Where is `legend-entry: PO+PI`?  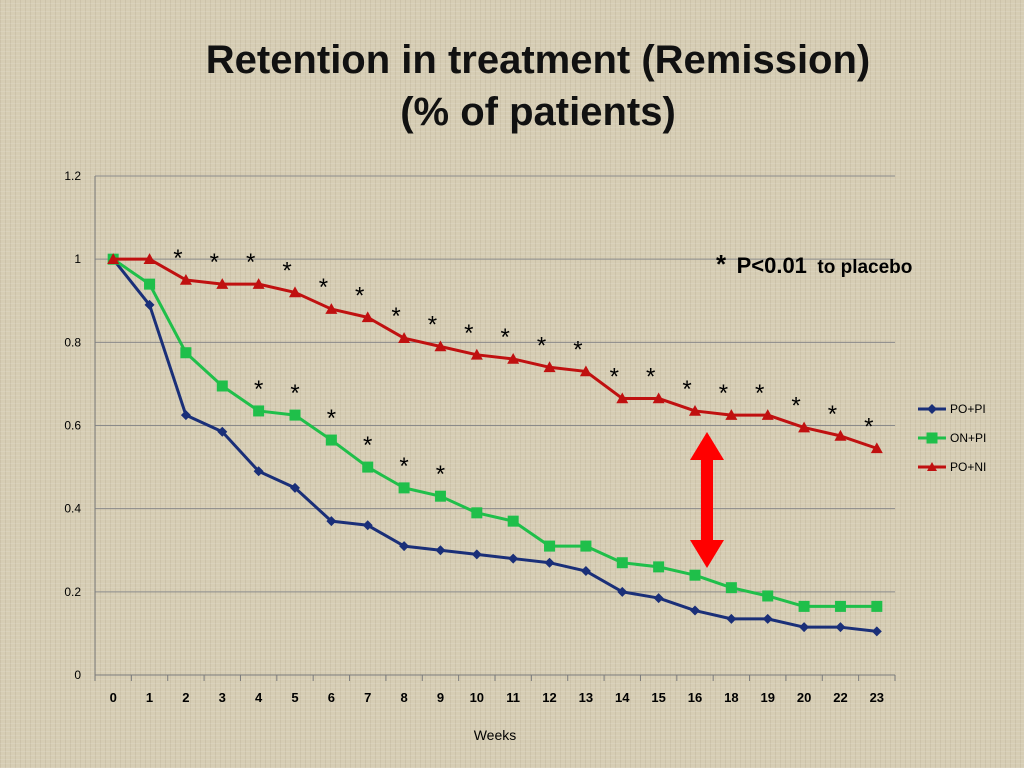 legend-entry: PO+PI is located at coordinates (952, 409).